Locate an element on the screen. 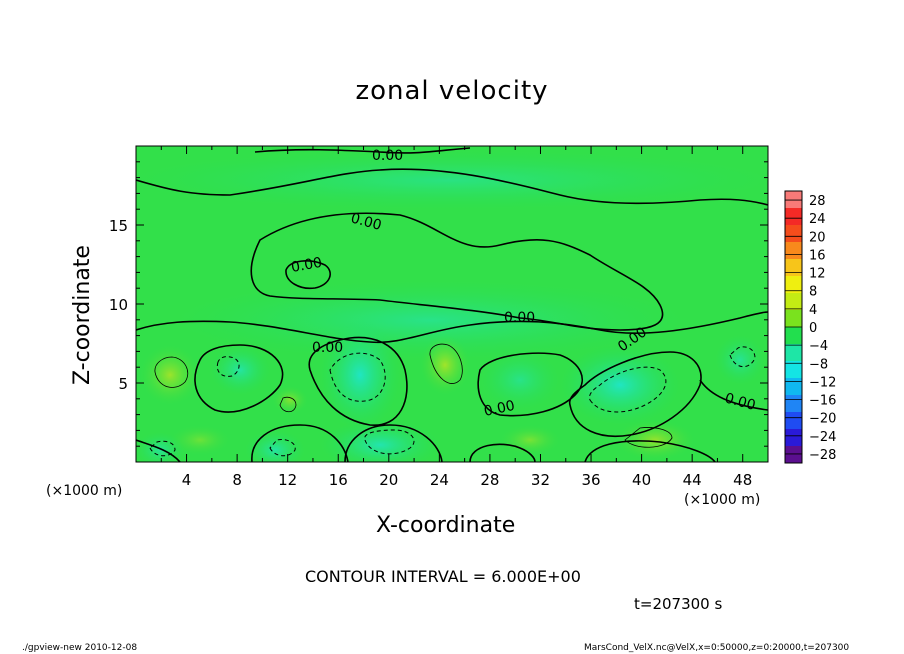 Image resolution: width=904 pixels, height=654 pixels. y-tick-label: 5 is located at coordinates (123, 384).